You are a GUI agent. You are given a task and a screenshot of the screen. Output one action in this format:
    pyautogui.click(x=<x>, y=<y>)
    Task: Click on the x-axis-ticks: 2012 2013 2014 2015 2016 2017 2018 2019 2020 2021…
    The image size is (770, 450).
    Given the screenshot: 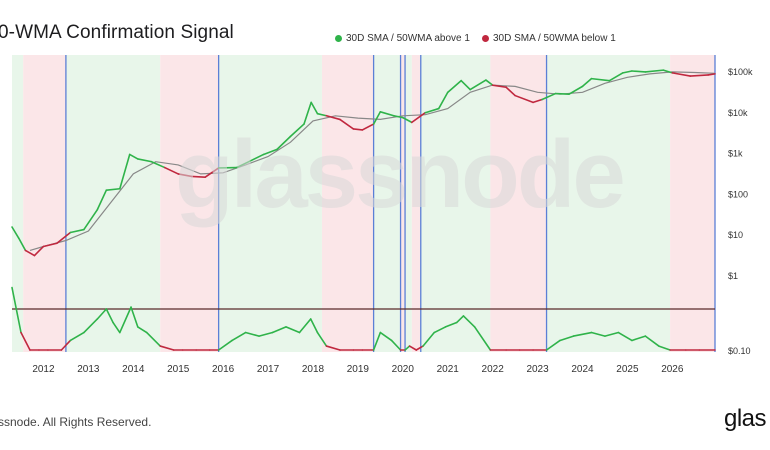 What is the action you would take?
    pyautogui.click(x=358, y=369)
    